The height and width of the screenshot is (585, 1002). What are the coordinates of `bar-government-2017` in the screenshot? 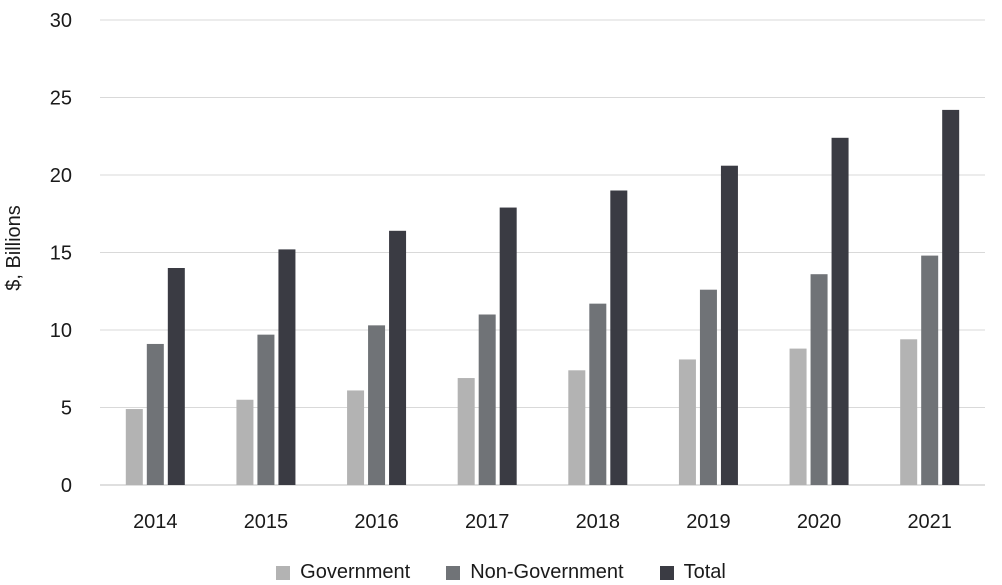 It's located at (466, 431).